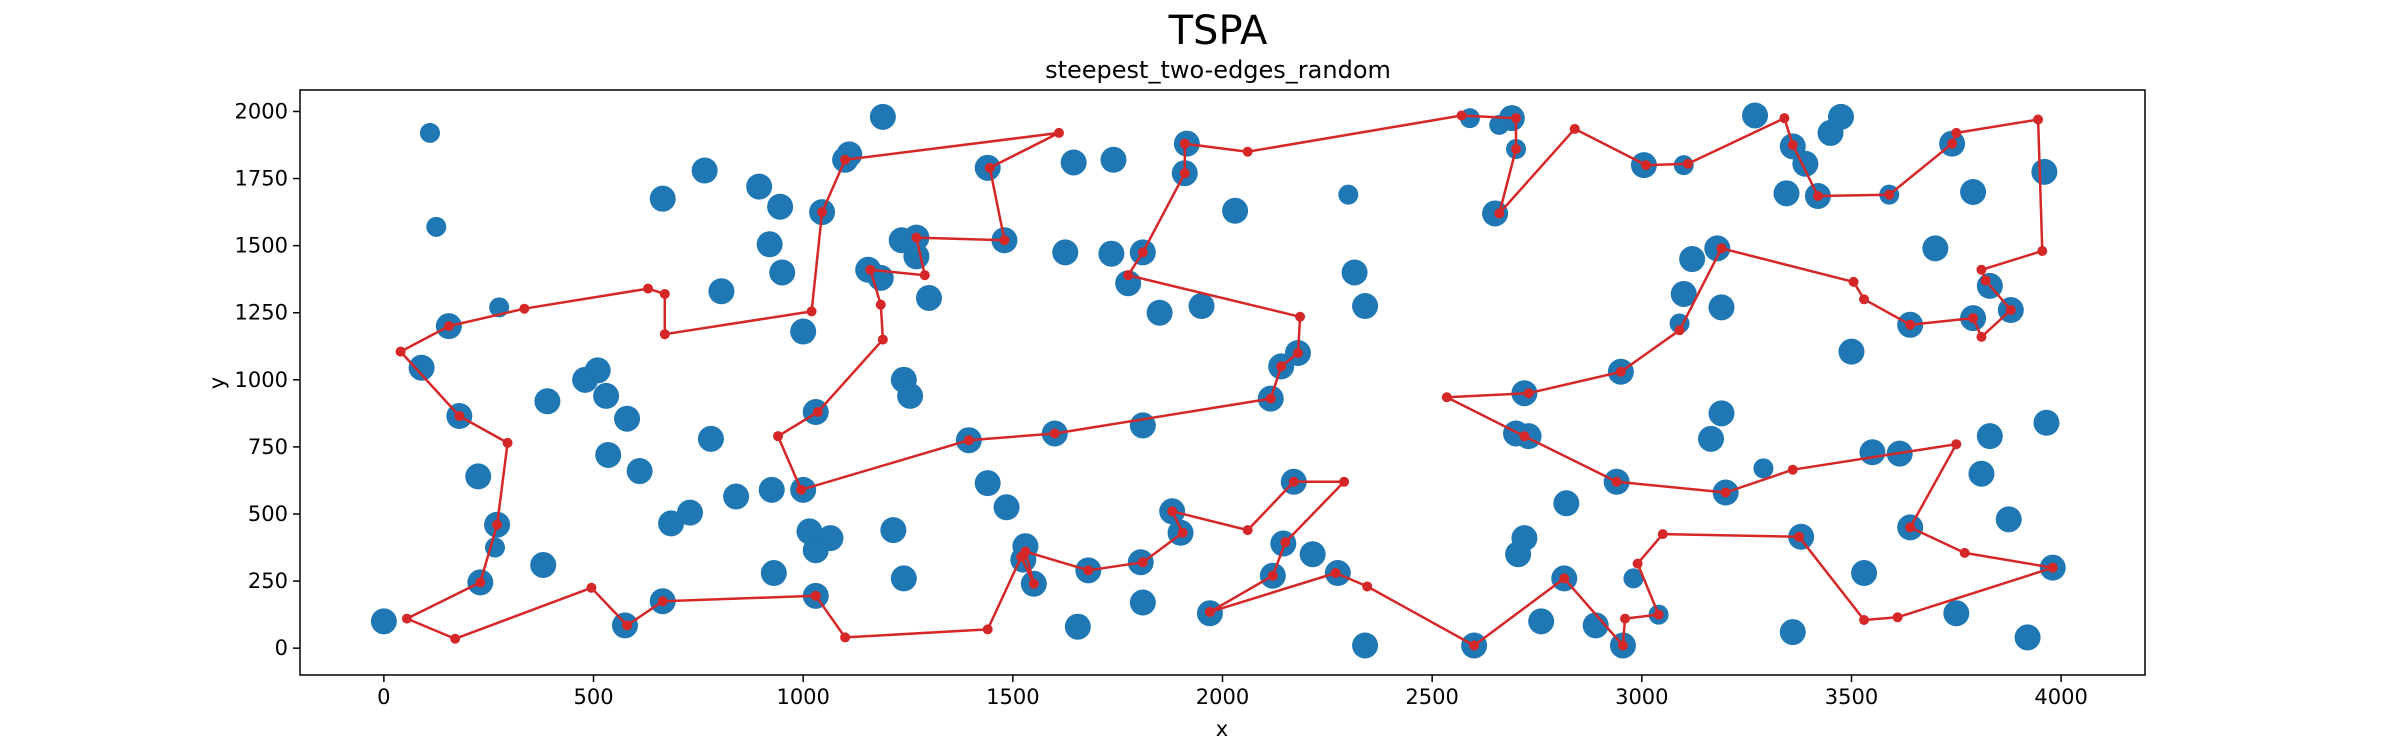  Describe the element at coordinates (217, 383) in the screenshot. I see `y-axis-label: y` at that location.